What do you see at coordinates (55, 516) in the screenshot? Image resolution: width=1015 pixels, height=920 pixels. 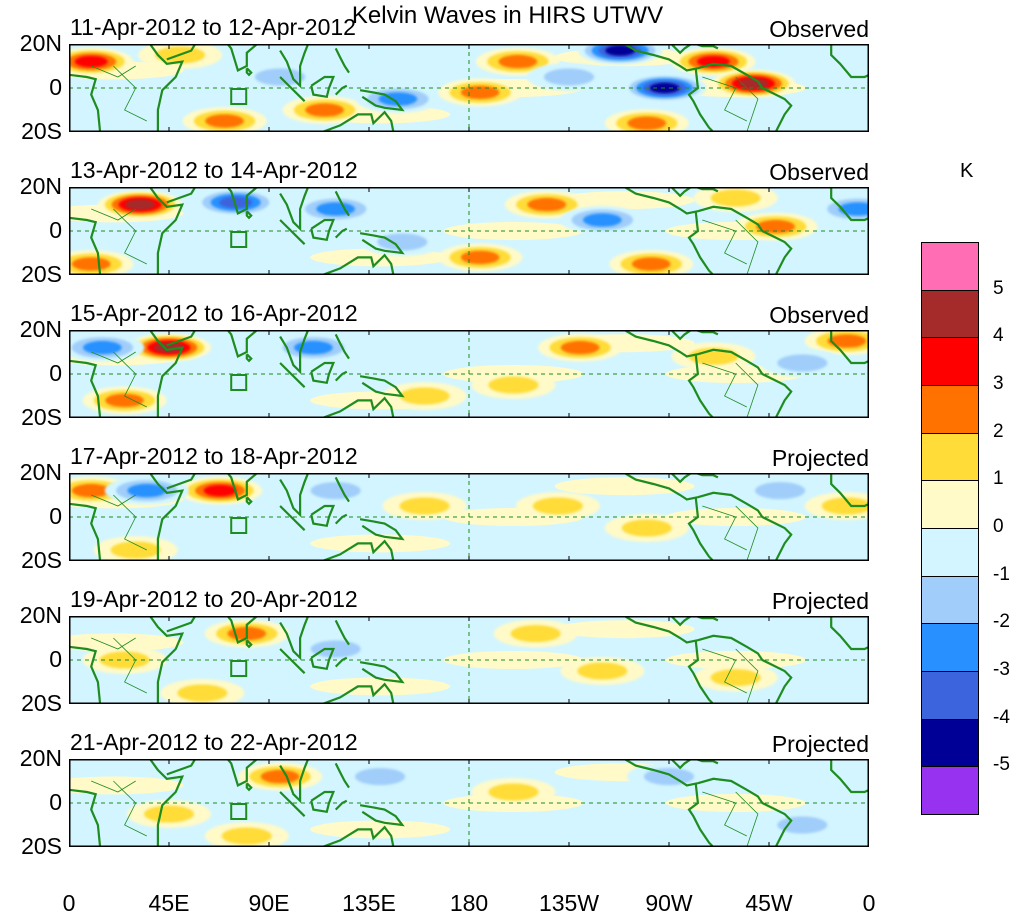 I see `y-tick-label: 0` at bounding box center [55, 516].